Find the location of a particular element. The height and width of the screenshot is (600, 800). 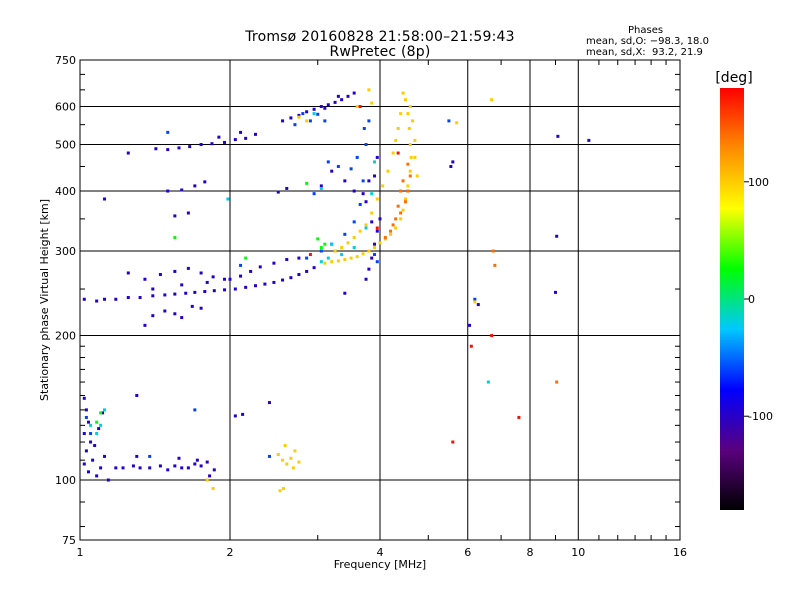

phase-heading: Phases is located at coordinates (646, 30).